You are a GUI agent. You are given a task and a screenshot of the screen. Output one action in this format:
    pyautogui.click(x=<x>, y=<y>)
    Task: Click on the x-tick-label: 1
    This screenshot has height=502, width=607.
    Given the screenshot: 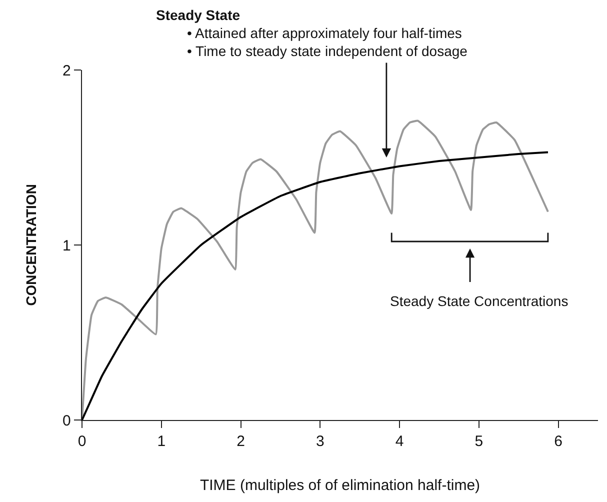 What is the action you would take?
    pyautogui.click(x=161, y=441)
    